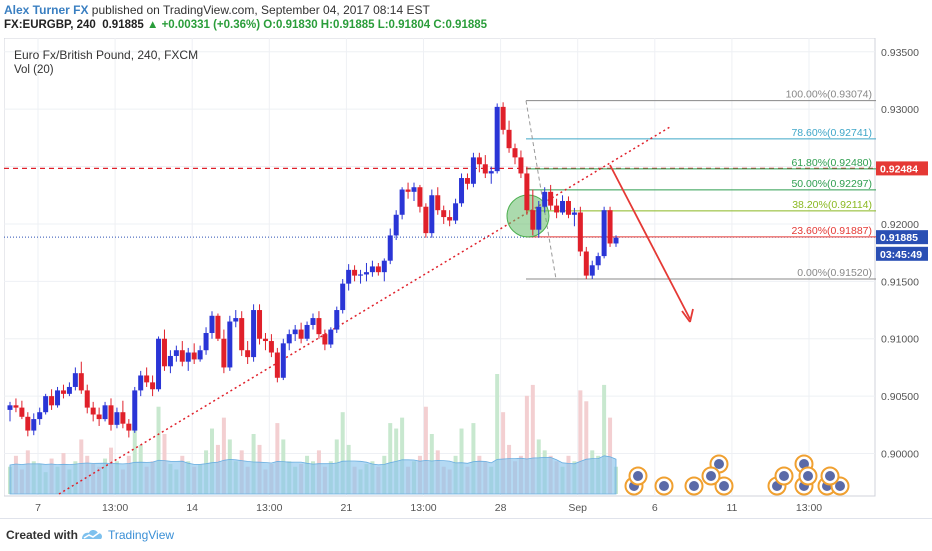  What do you see at coordinates (211, 25) in the screenshot?
I see `price-change: +0.00331 (+0.36%)` at bounding box center [211, 25].